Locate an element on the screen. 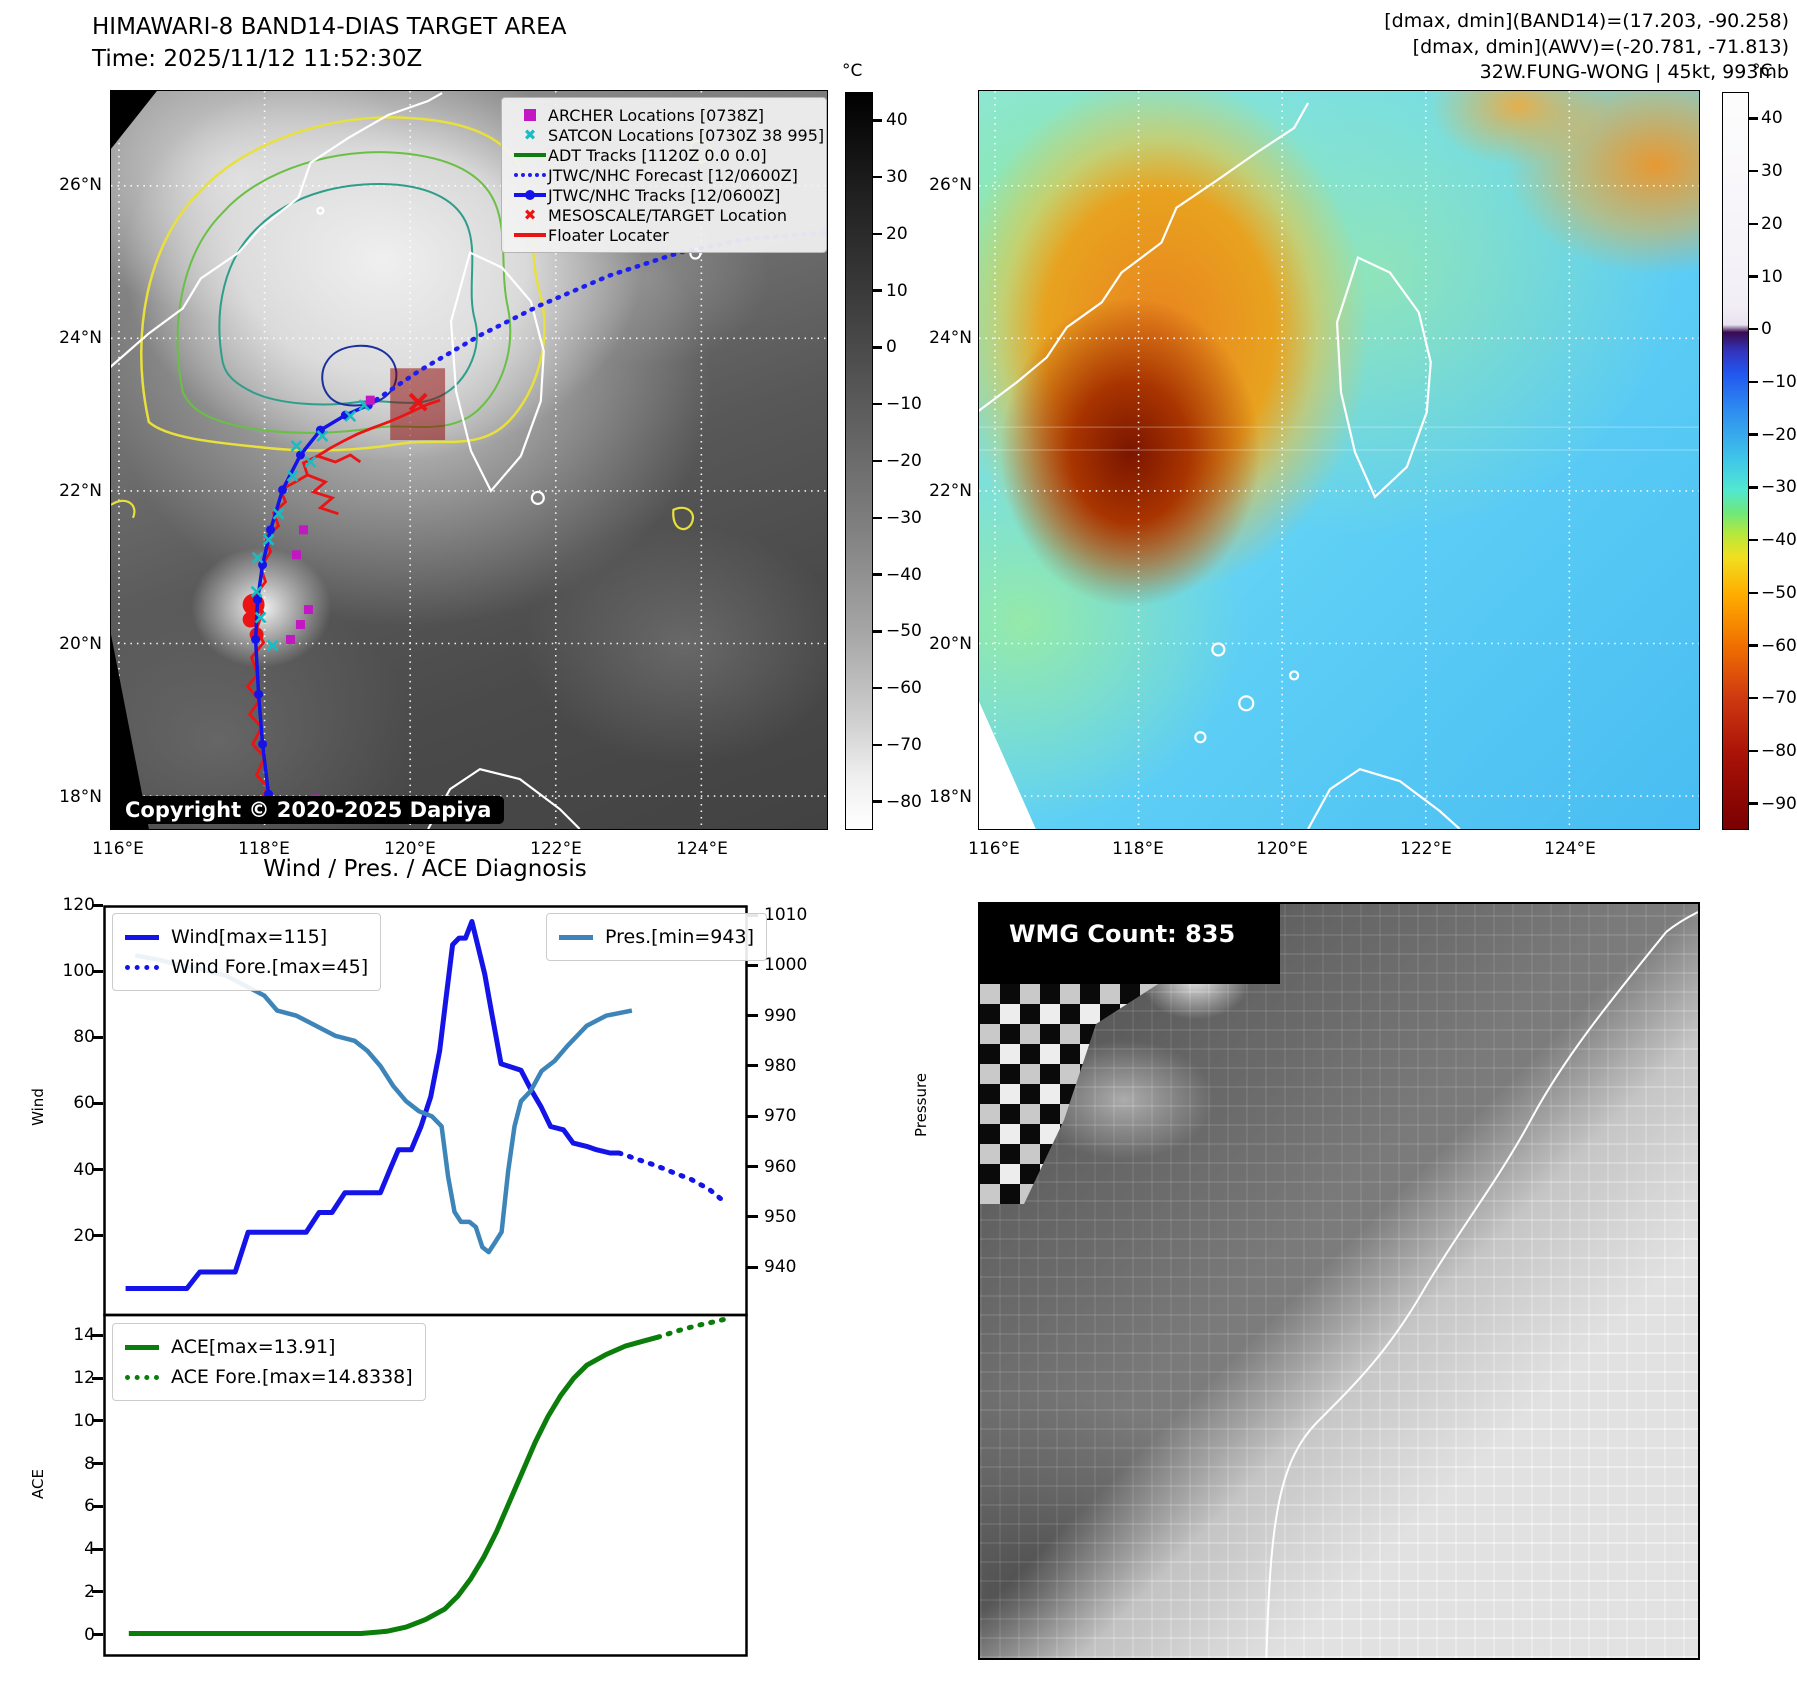 The image size is (1797, 1690). legend-item-jtwc-track: JTWC/NHC Tracks [12/0600Z] is located at coordinates (664, 195).